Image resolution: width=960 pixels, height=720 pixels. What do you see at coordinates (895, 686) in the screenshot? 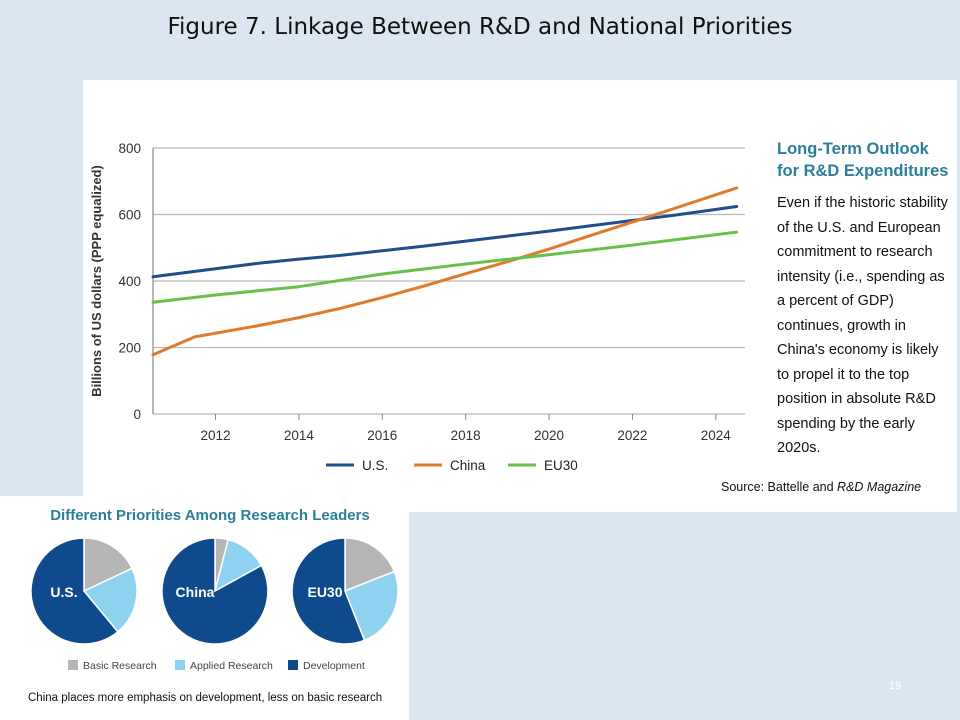
I see `page-number: 19` at bounding box center [895, 686].